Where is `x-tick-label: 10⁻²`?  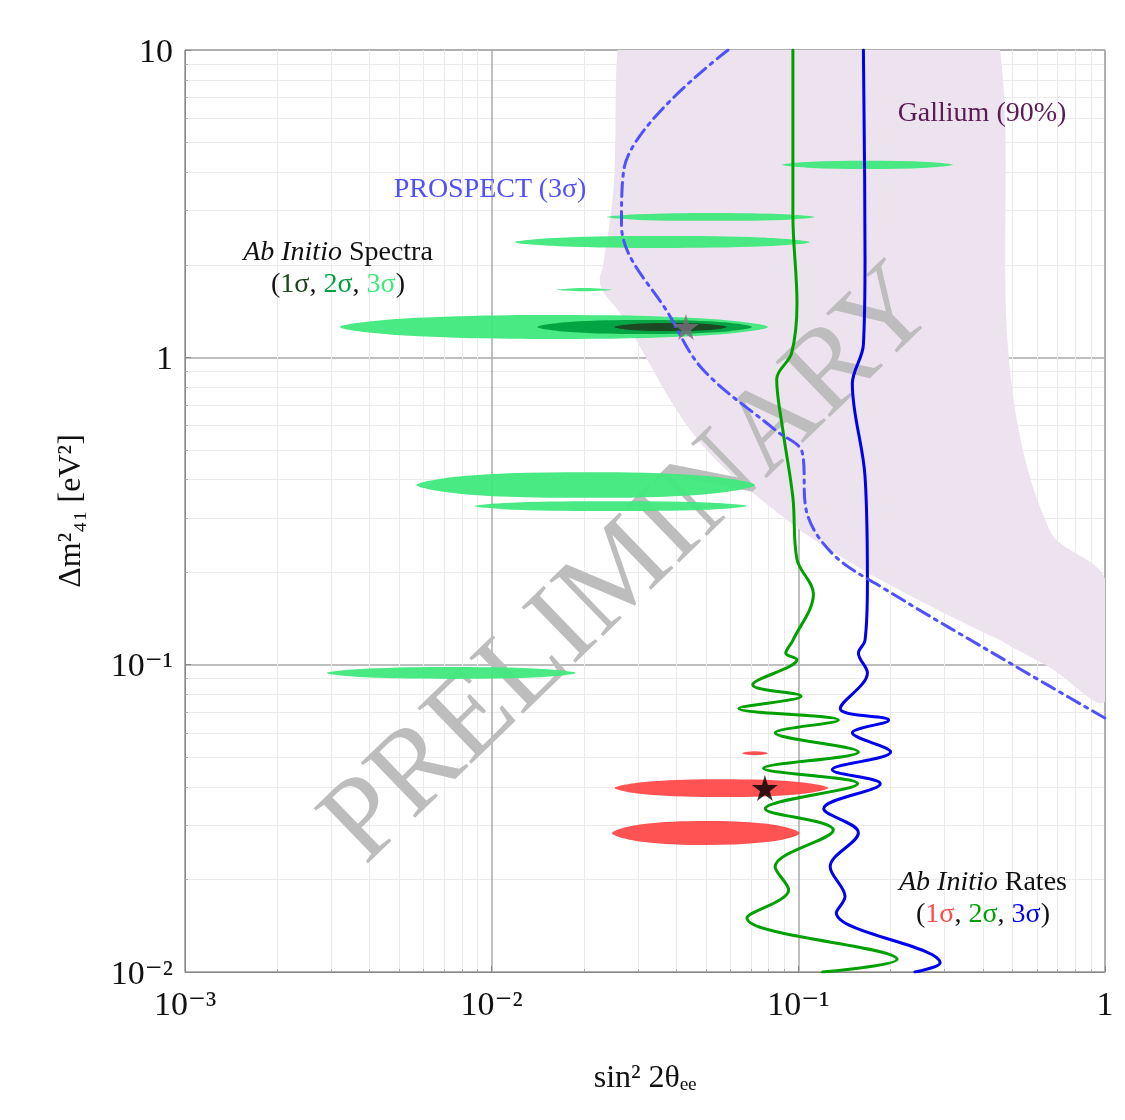 x-tick-label: 10⁻² is located at coordinates (491, 1003).